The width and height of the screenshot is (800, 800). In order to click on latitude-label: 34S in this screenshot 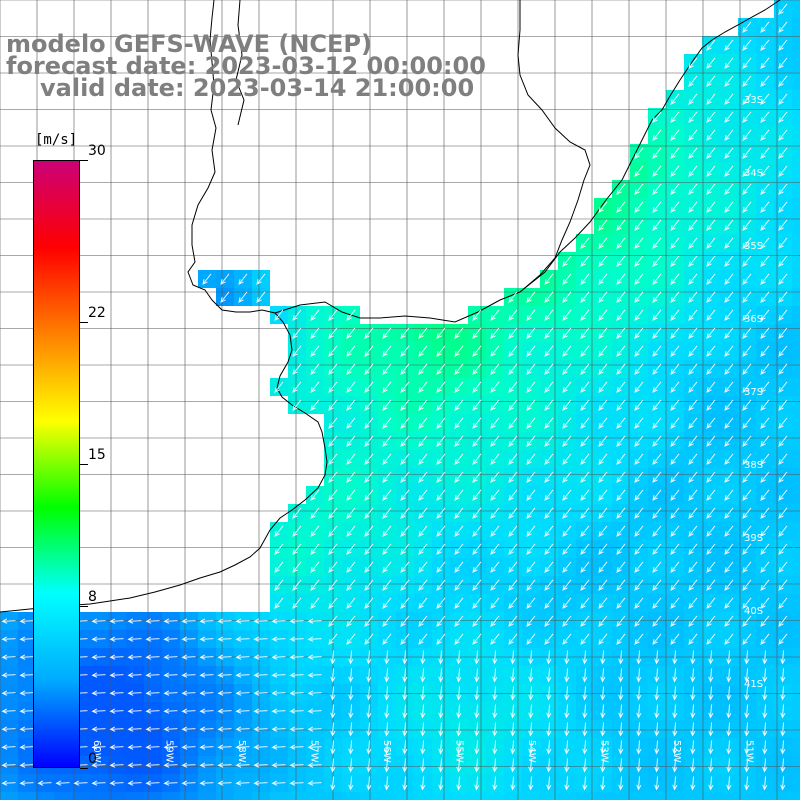, I will do `click(753, 173)`.